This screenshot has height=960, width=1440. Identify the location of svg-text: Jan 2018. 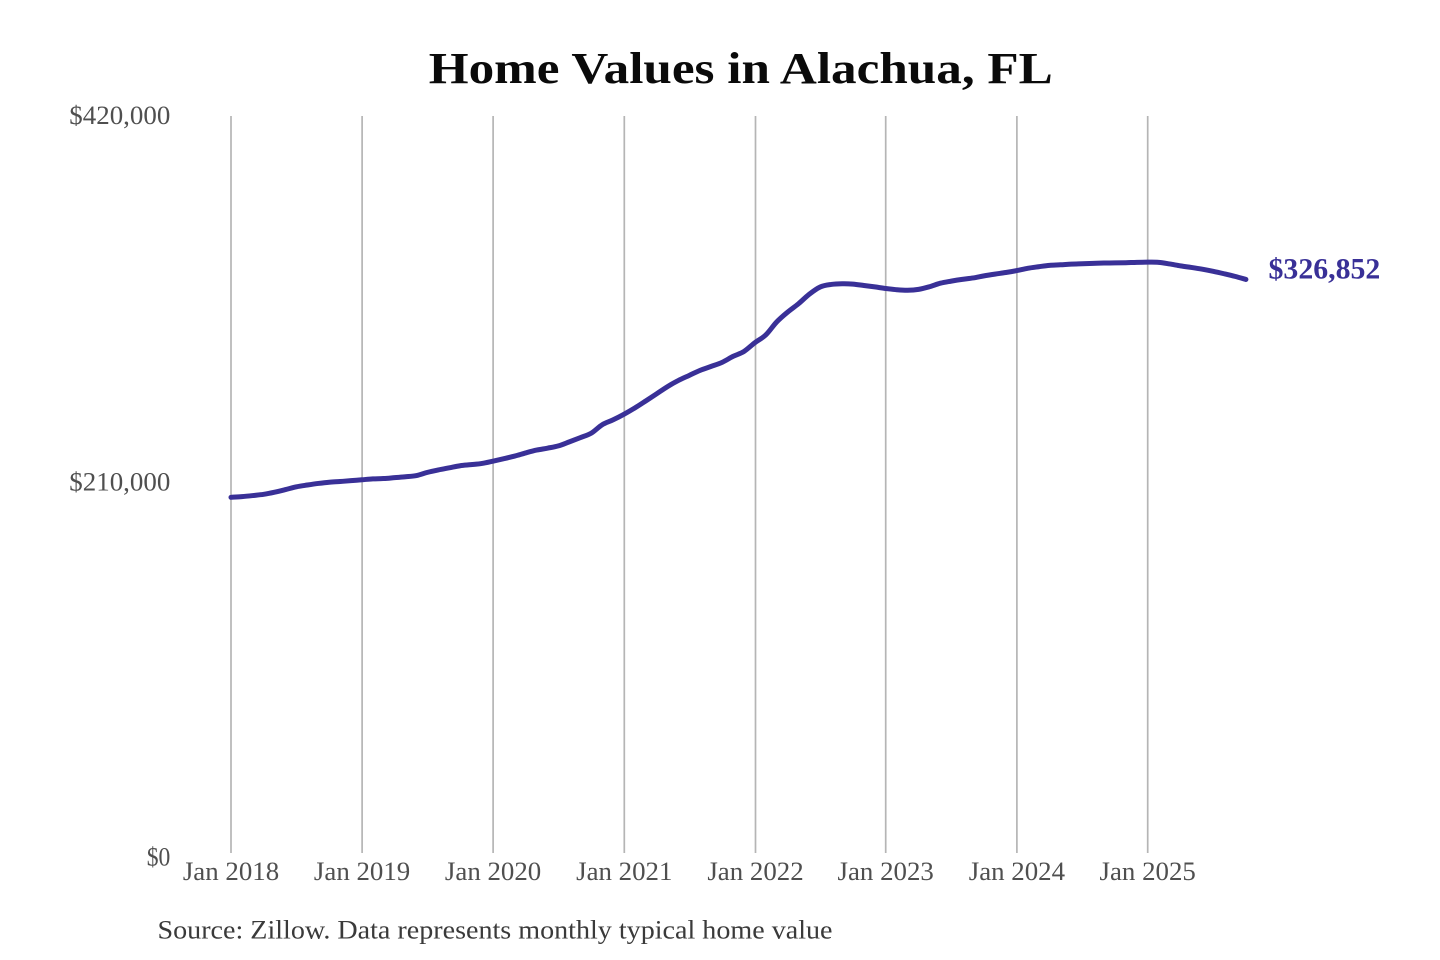
(231, 871).